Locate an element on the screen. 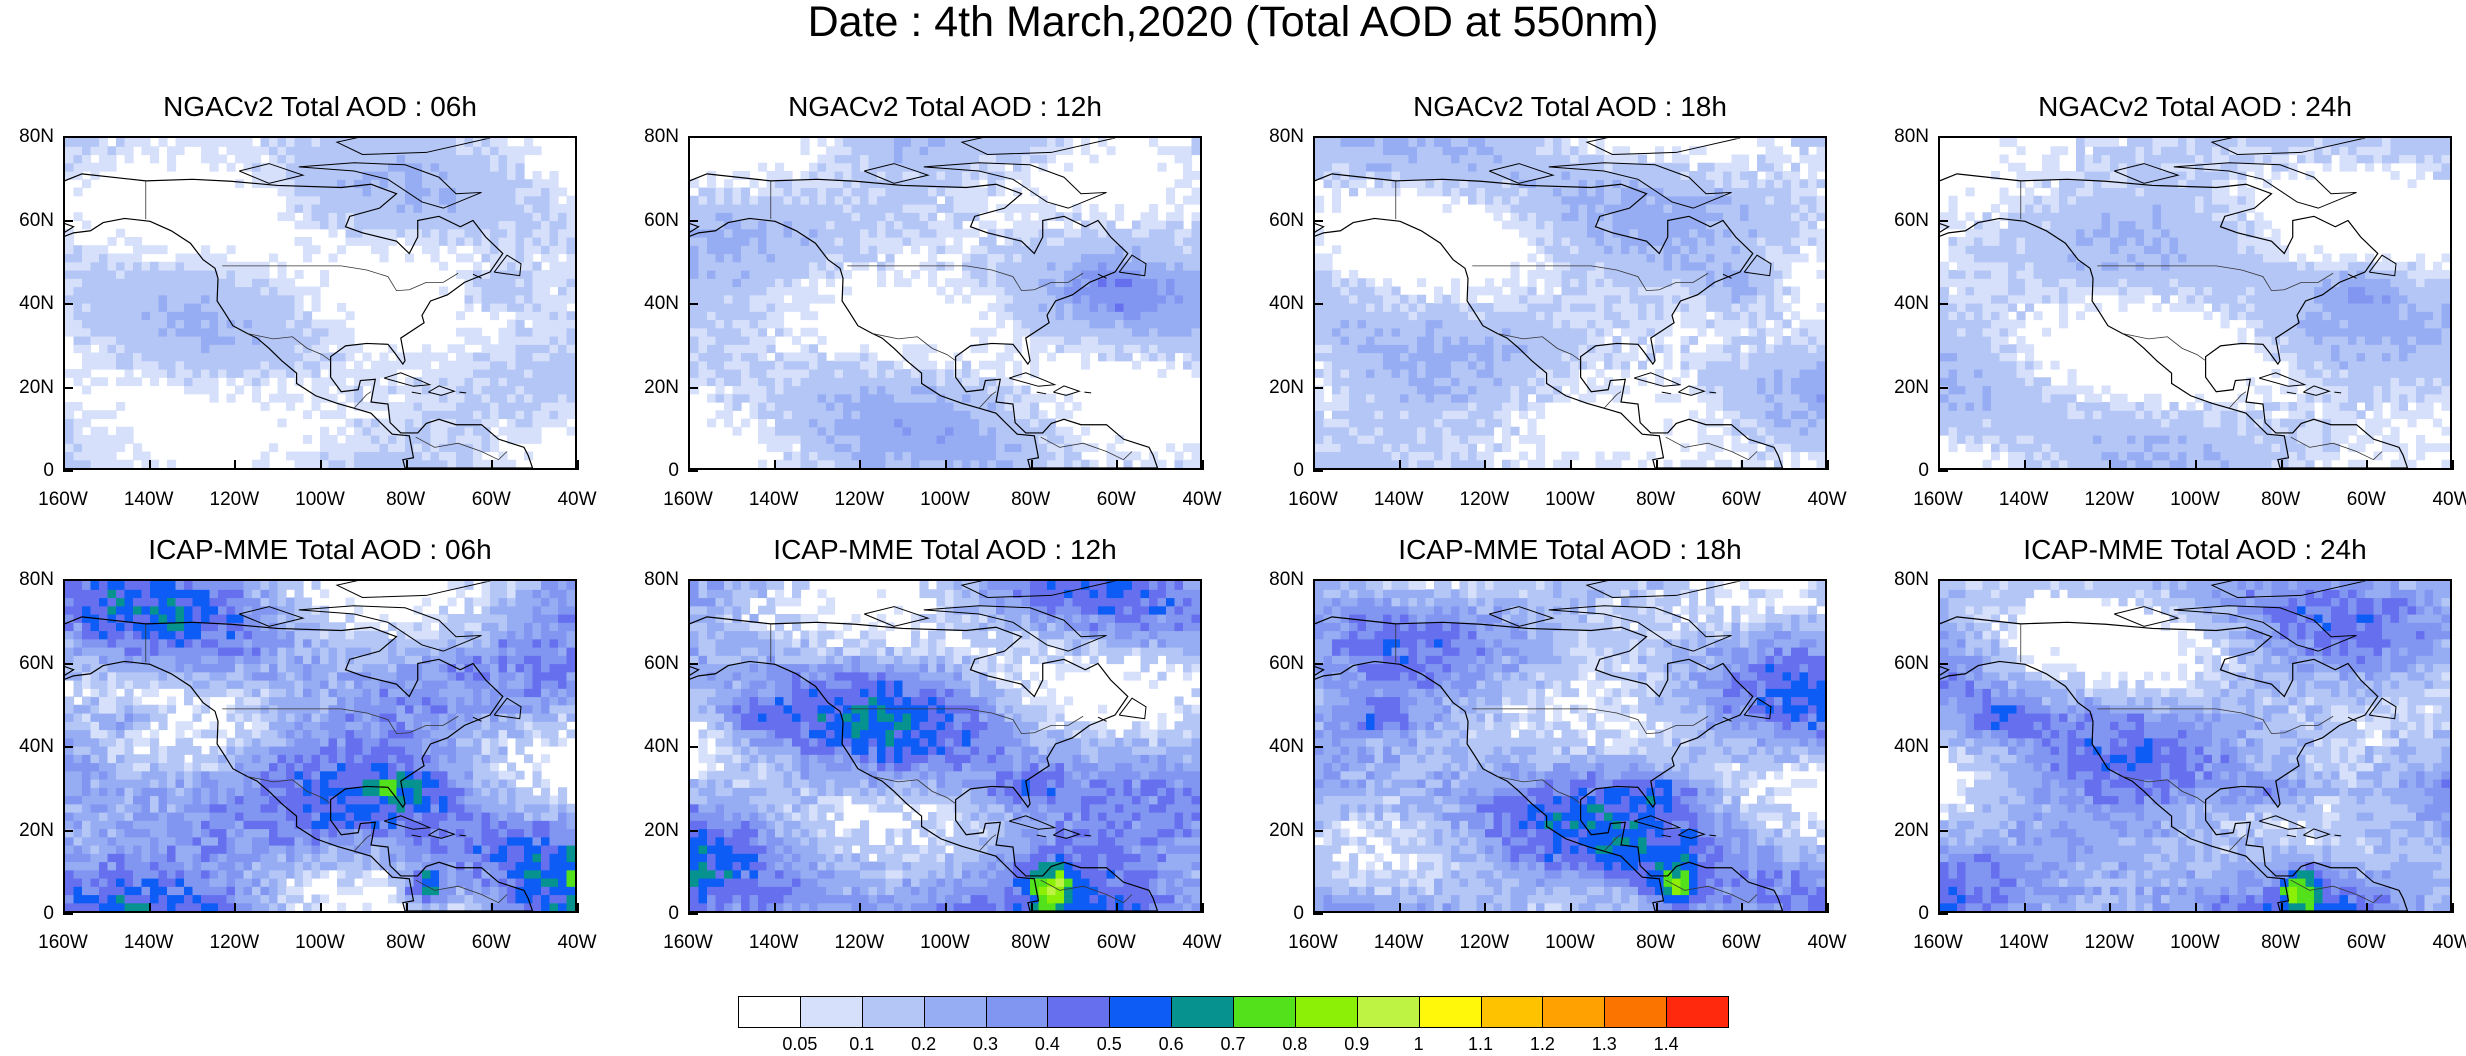 Image resolution: width=2466 pixels, height=1056 pixels. lon-tick-label: 80W is located at coordinates (1031, 499).